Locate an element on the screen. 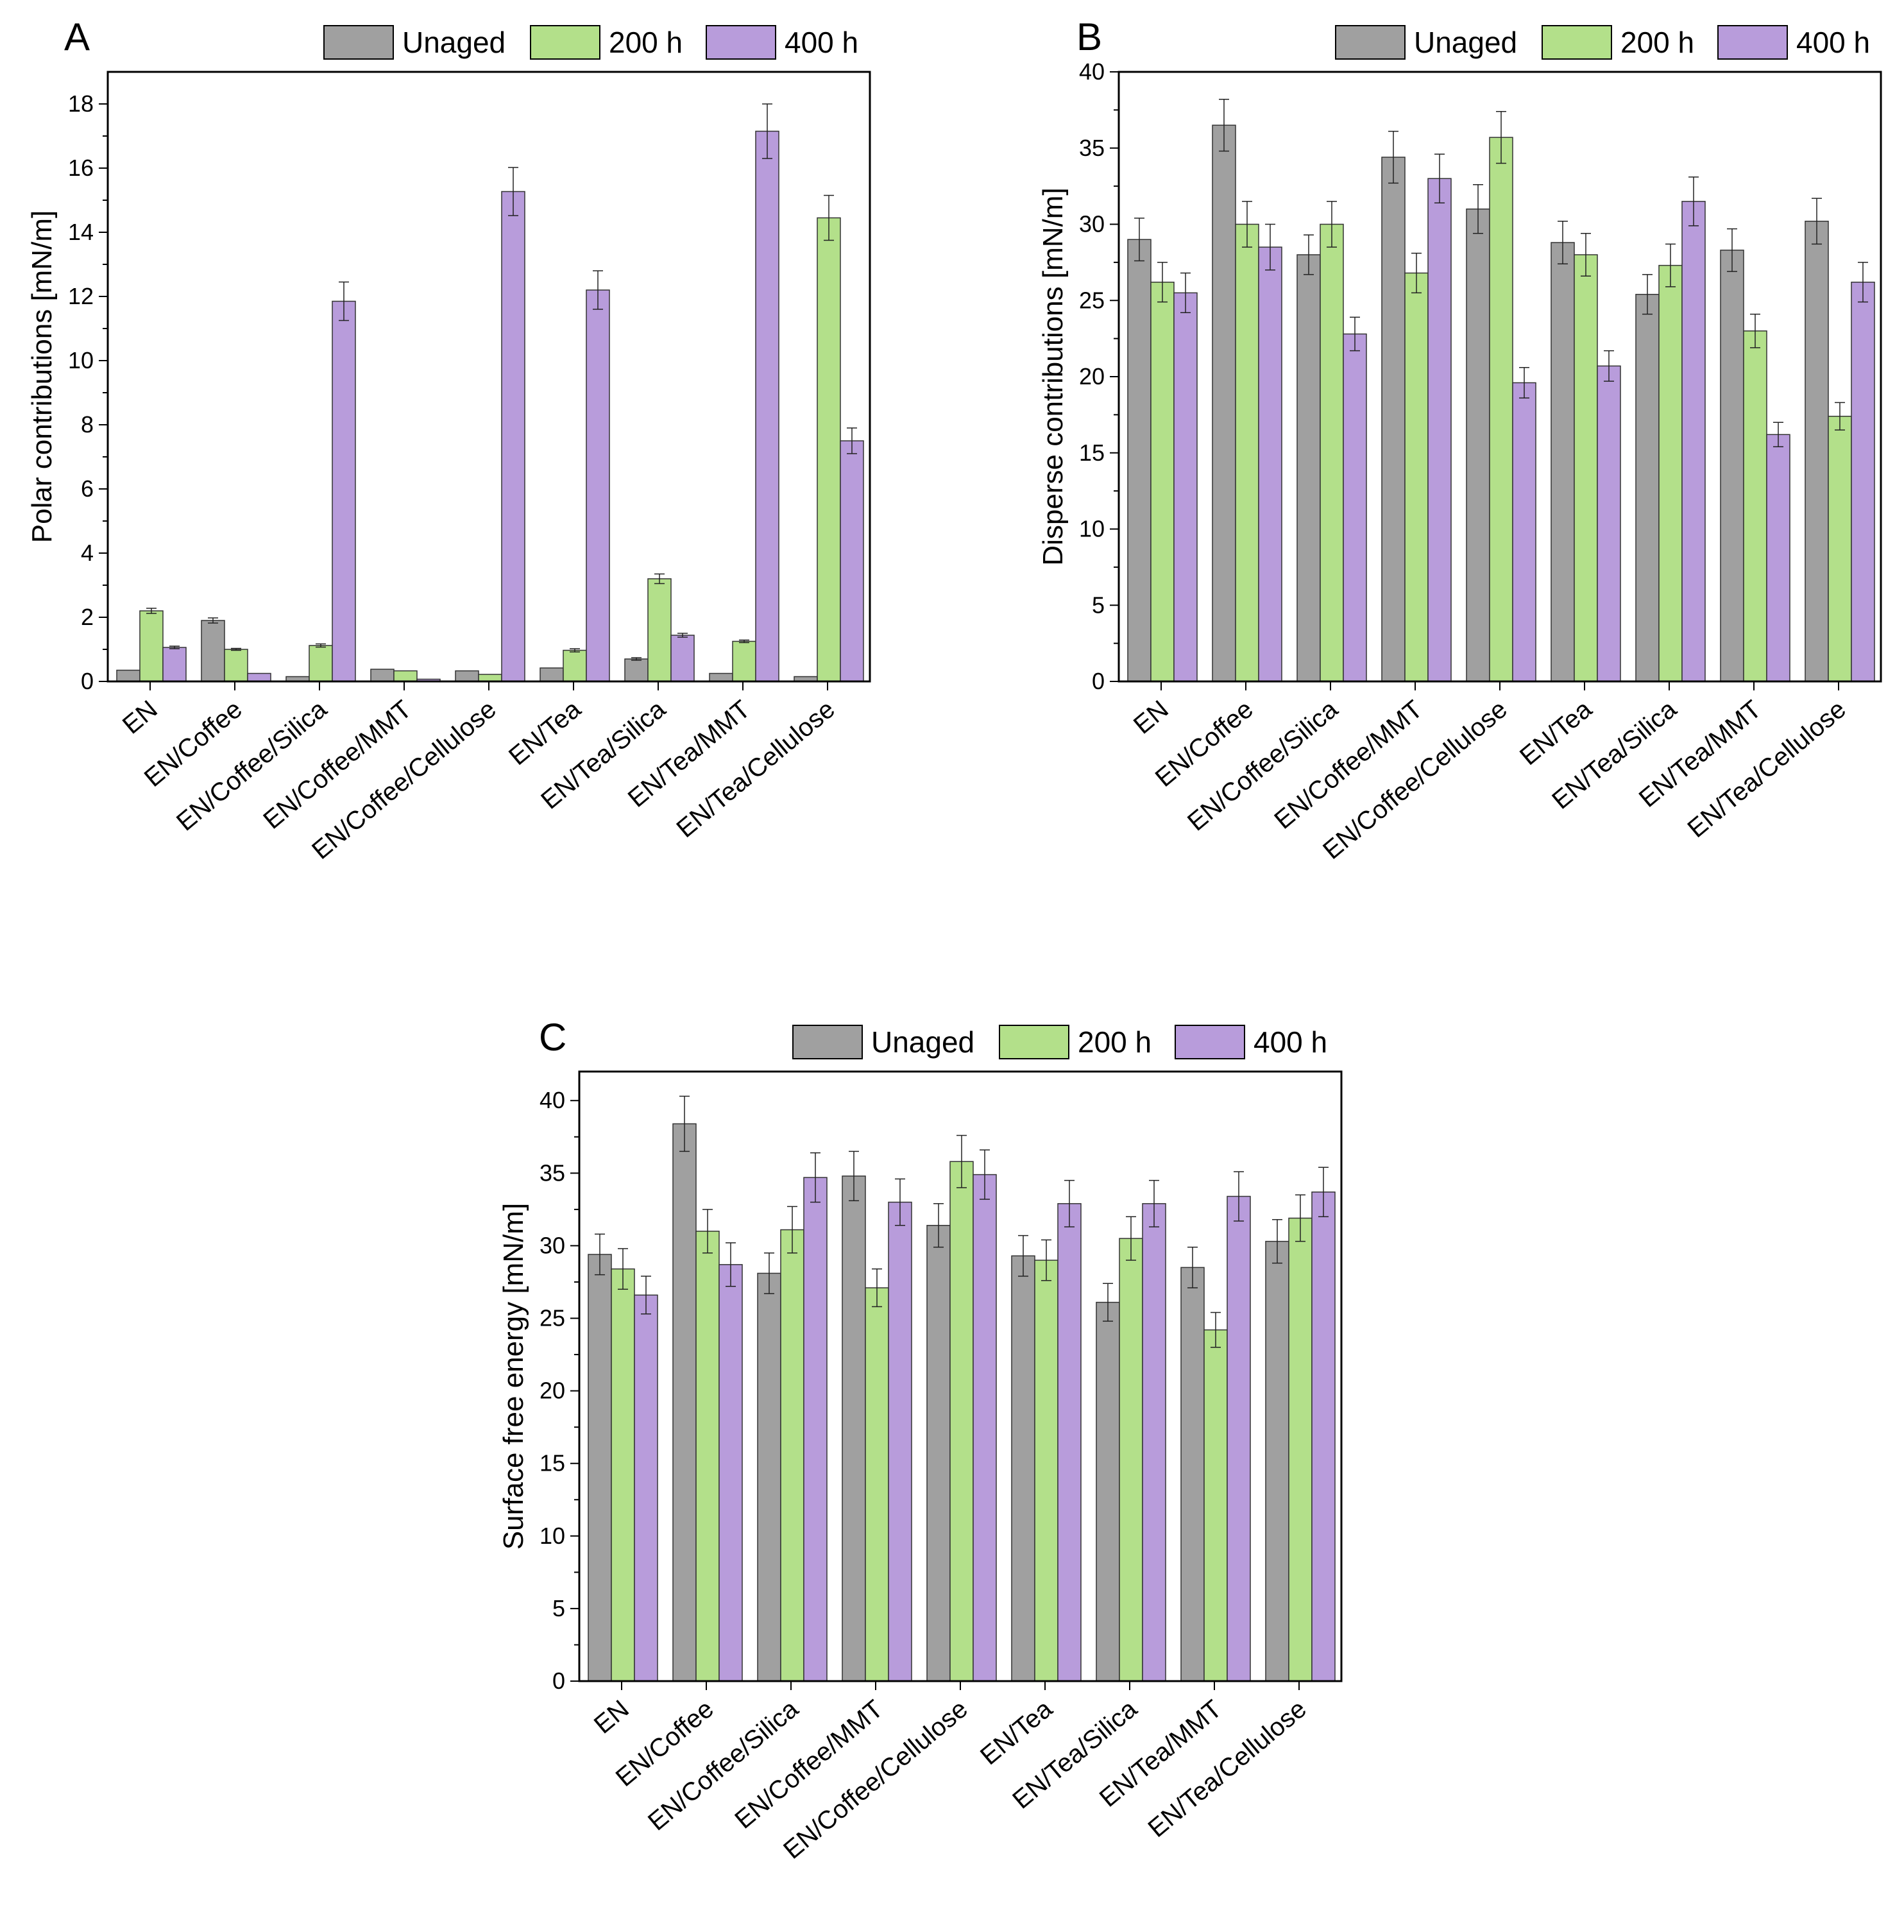  bar-c-en-tea-mmt-unaged is located at coordinates (1192, 1474).